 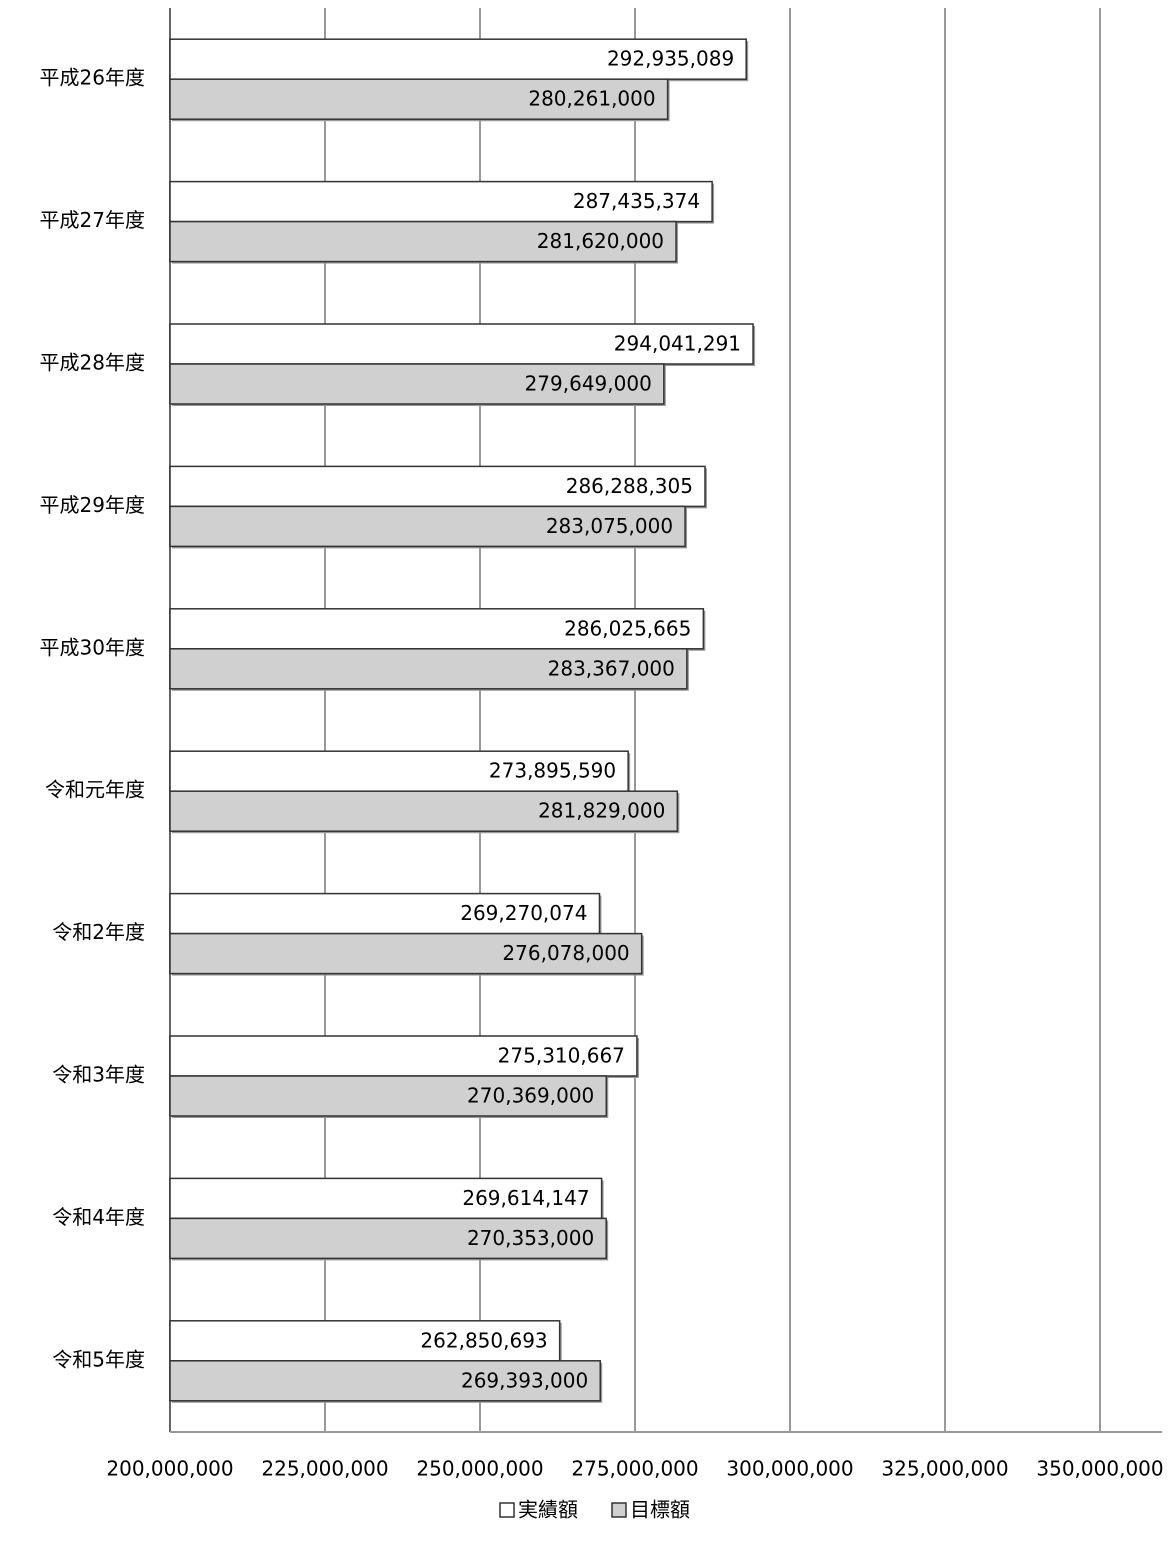 I want to click on data-label: 283,075,000, so click(x=609, y=526).